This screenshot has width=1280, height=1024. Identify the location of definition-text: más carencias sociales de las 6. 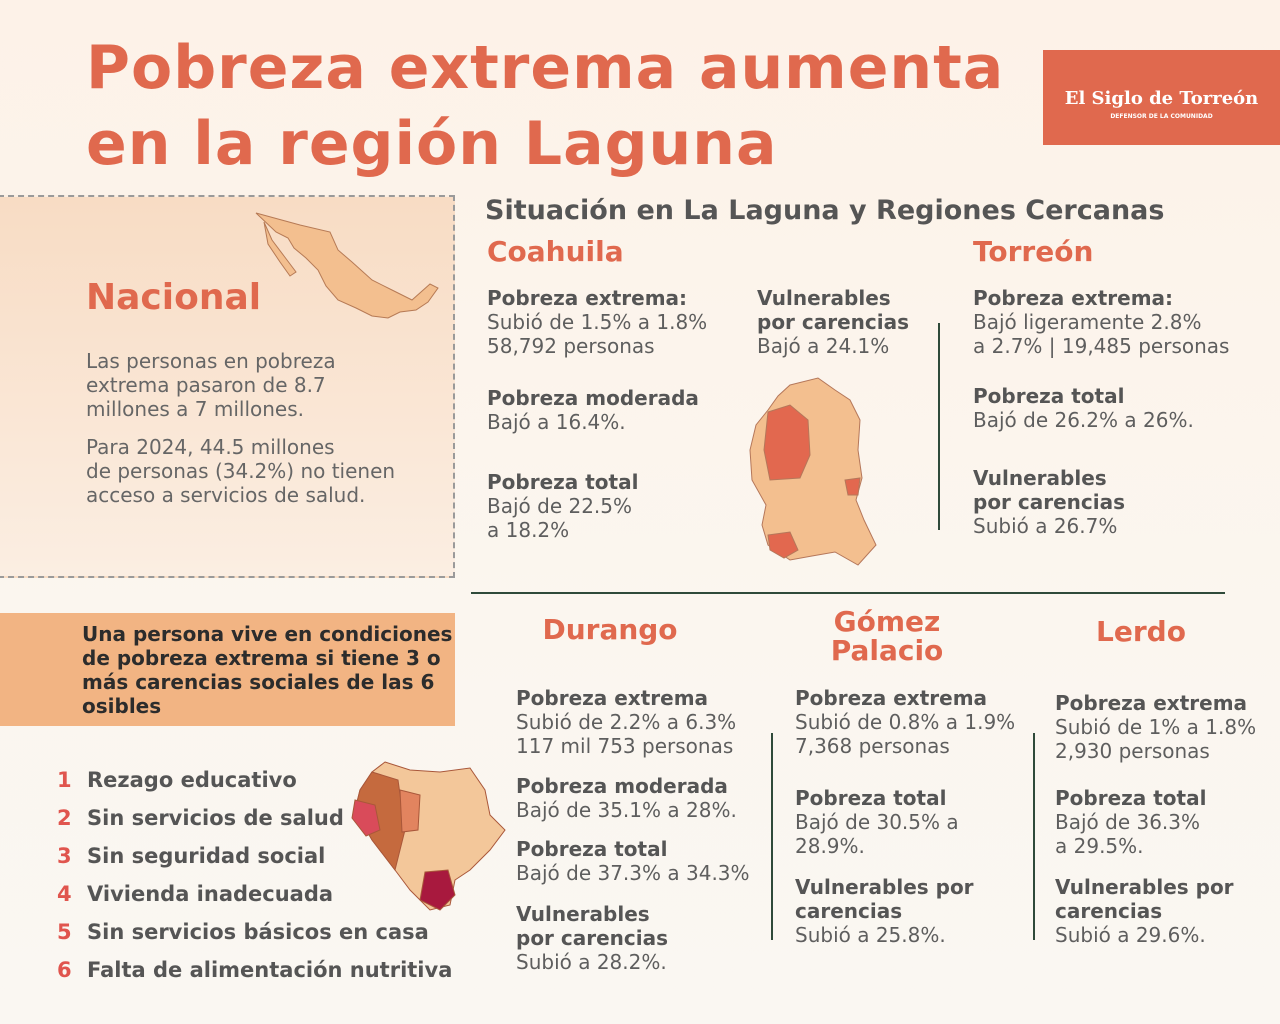
(258, 682).